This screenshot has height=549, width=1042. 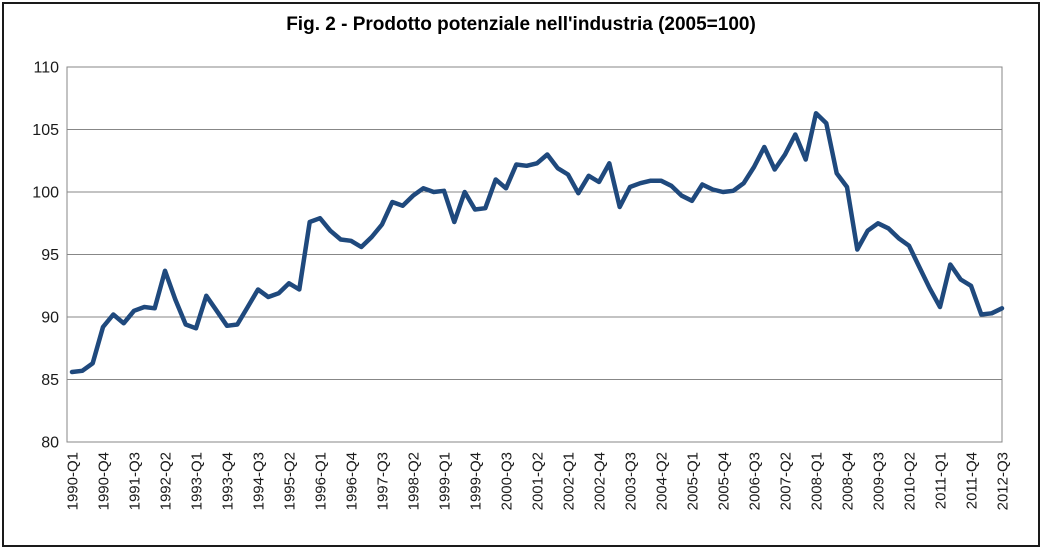 I want to click on x-axis-label-1996-Q4: 1996-Q4, so click(x=352, y=481).